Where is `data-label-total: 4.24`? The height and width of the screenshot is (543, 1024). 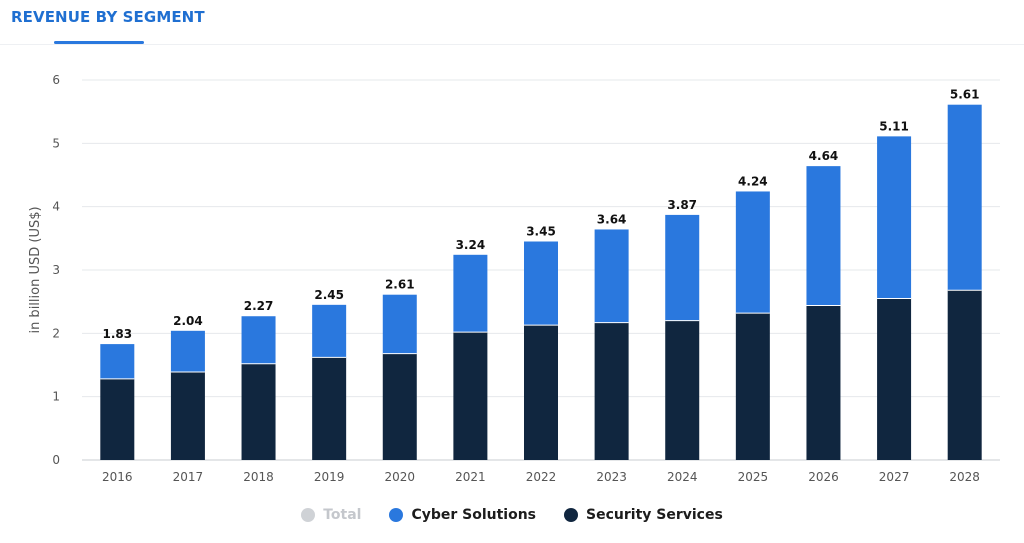 data-label-total: 4.24 is located at coordinates (753, 181).